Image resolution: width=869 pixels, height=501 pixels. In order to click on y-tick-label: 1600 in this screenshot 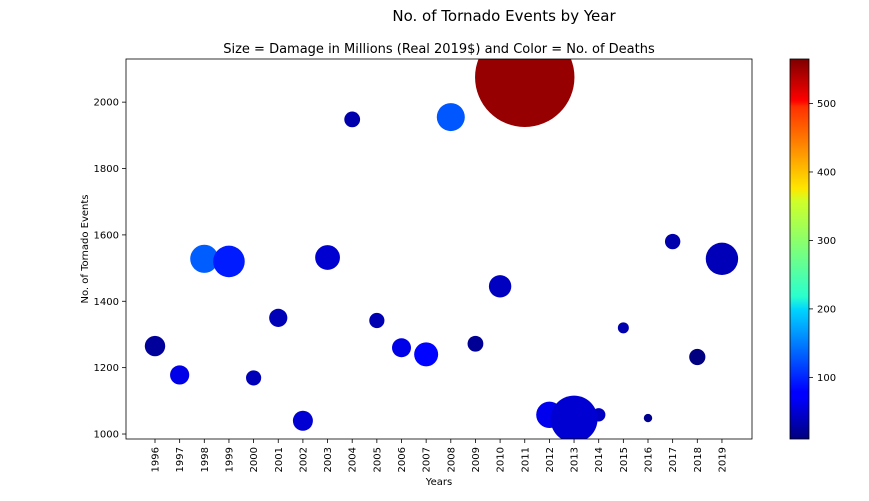, I will do `click(106, 235)`.